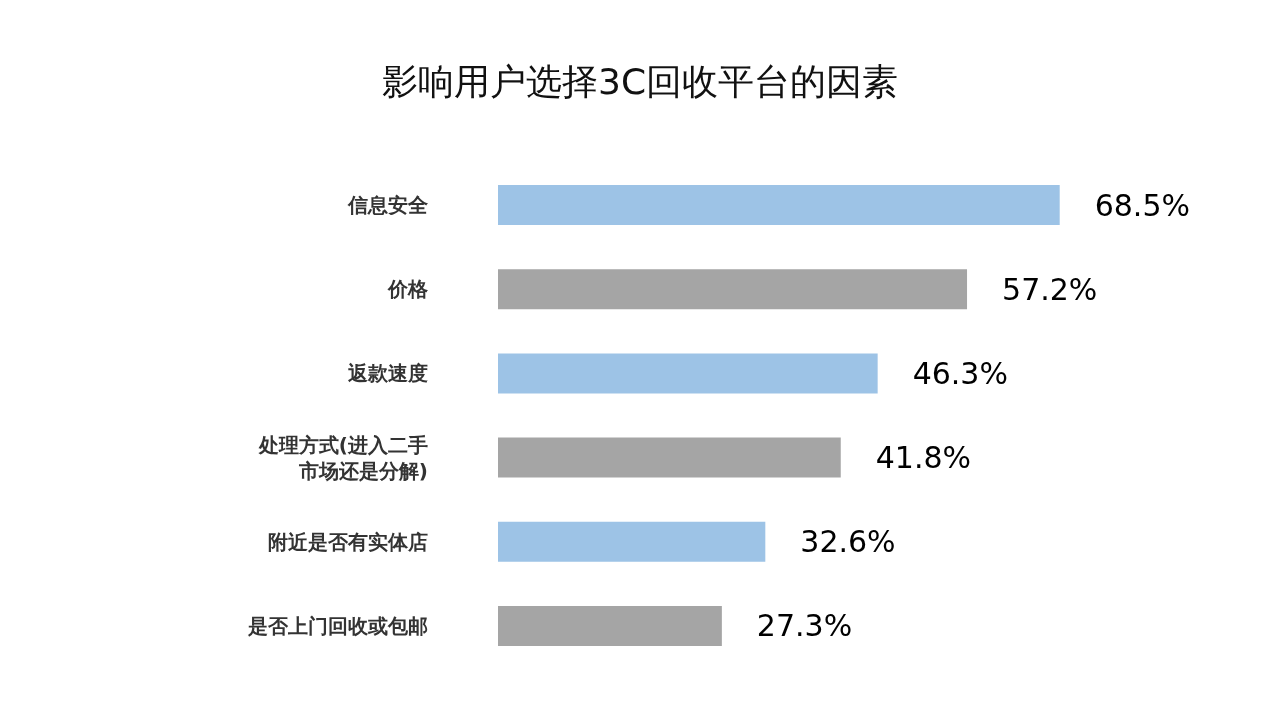 The width and height of the screenshot is (1280, 720). Describe the element at coordinates (960, 373) in the screenshot. I see `data-label: 46.3%` at that location.